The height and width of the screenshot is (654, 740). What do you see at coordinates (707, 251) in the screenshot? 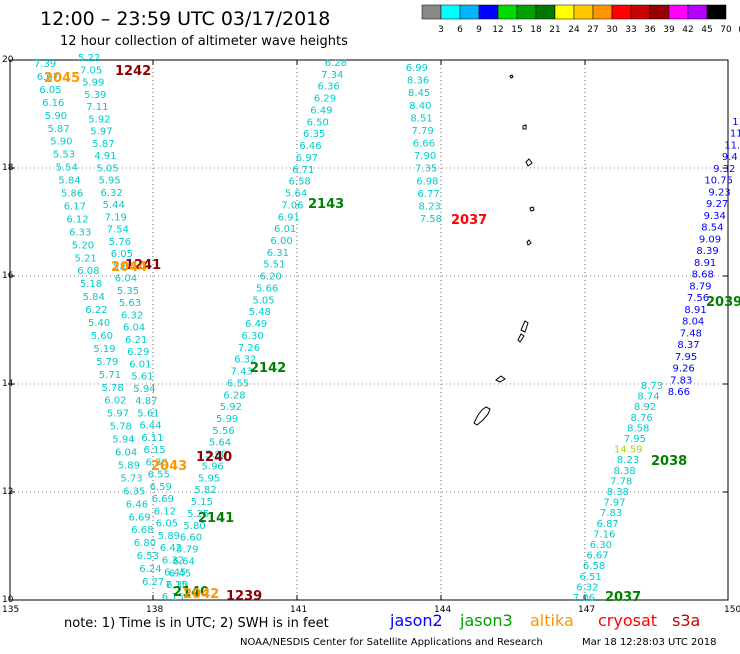
I see `wave-height-value: 8.39` at bounding box center [707, 251].